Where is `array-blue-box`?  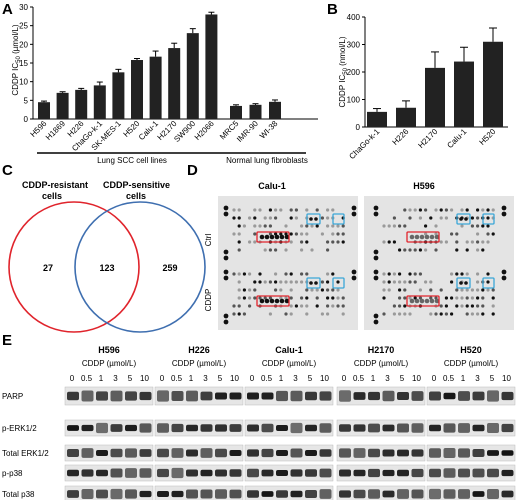 array-blue-box is located at coordinates (463, 283).